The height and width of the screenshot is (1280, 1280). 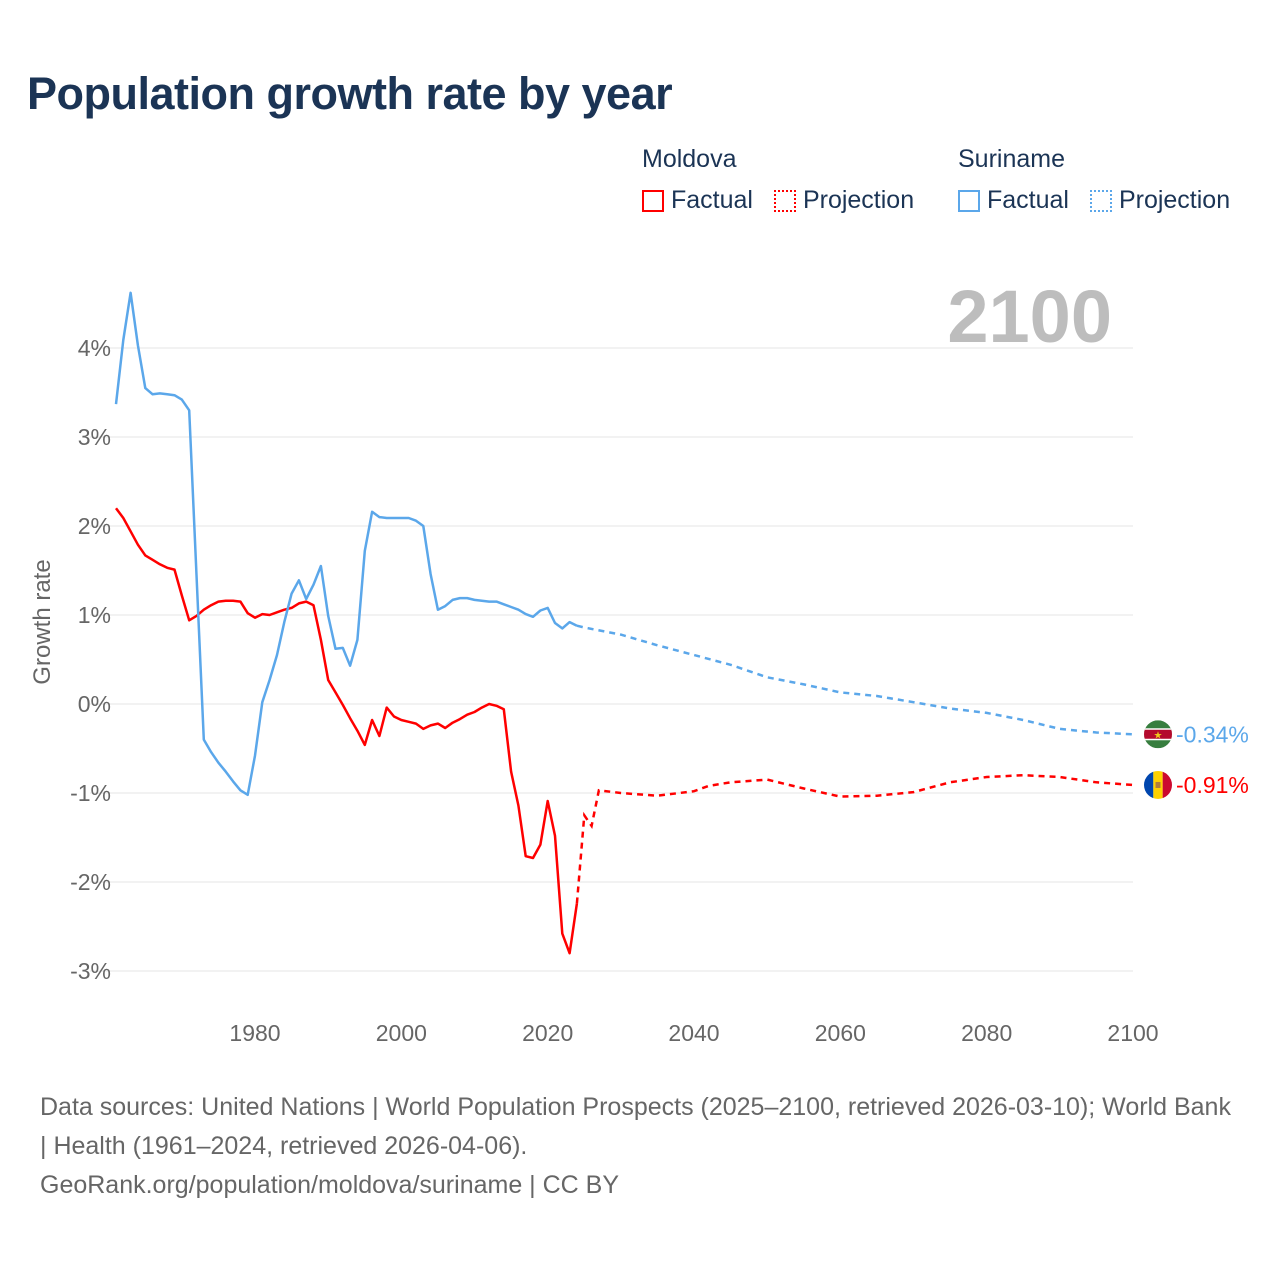 I want to click on suriname-flag-icon: ★, so click(x=1158, y=734).